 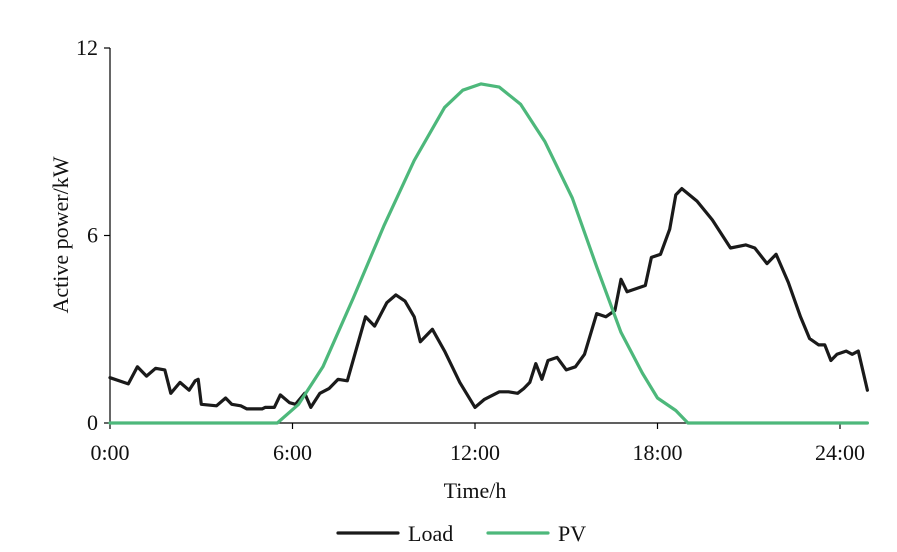 I want to click on x-tick-label: 12:00, so click(x=475, y=452).